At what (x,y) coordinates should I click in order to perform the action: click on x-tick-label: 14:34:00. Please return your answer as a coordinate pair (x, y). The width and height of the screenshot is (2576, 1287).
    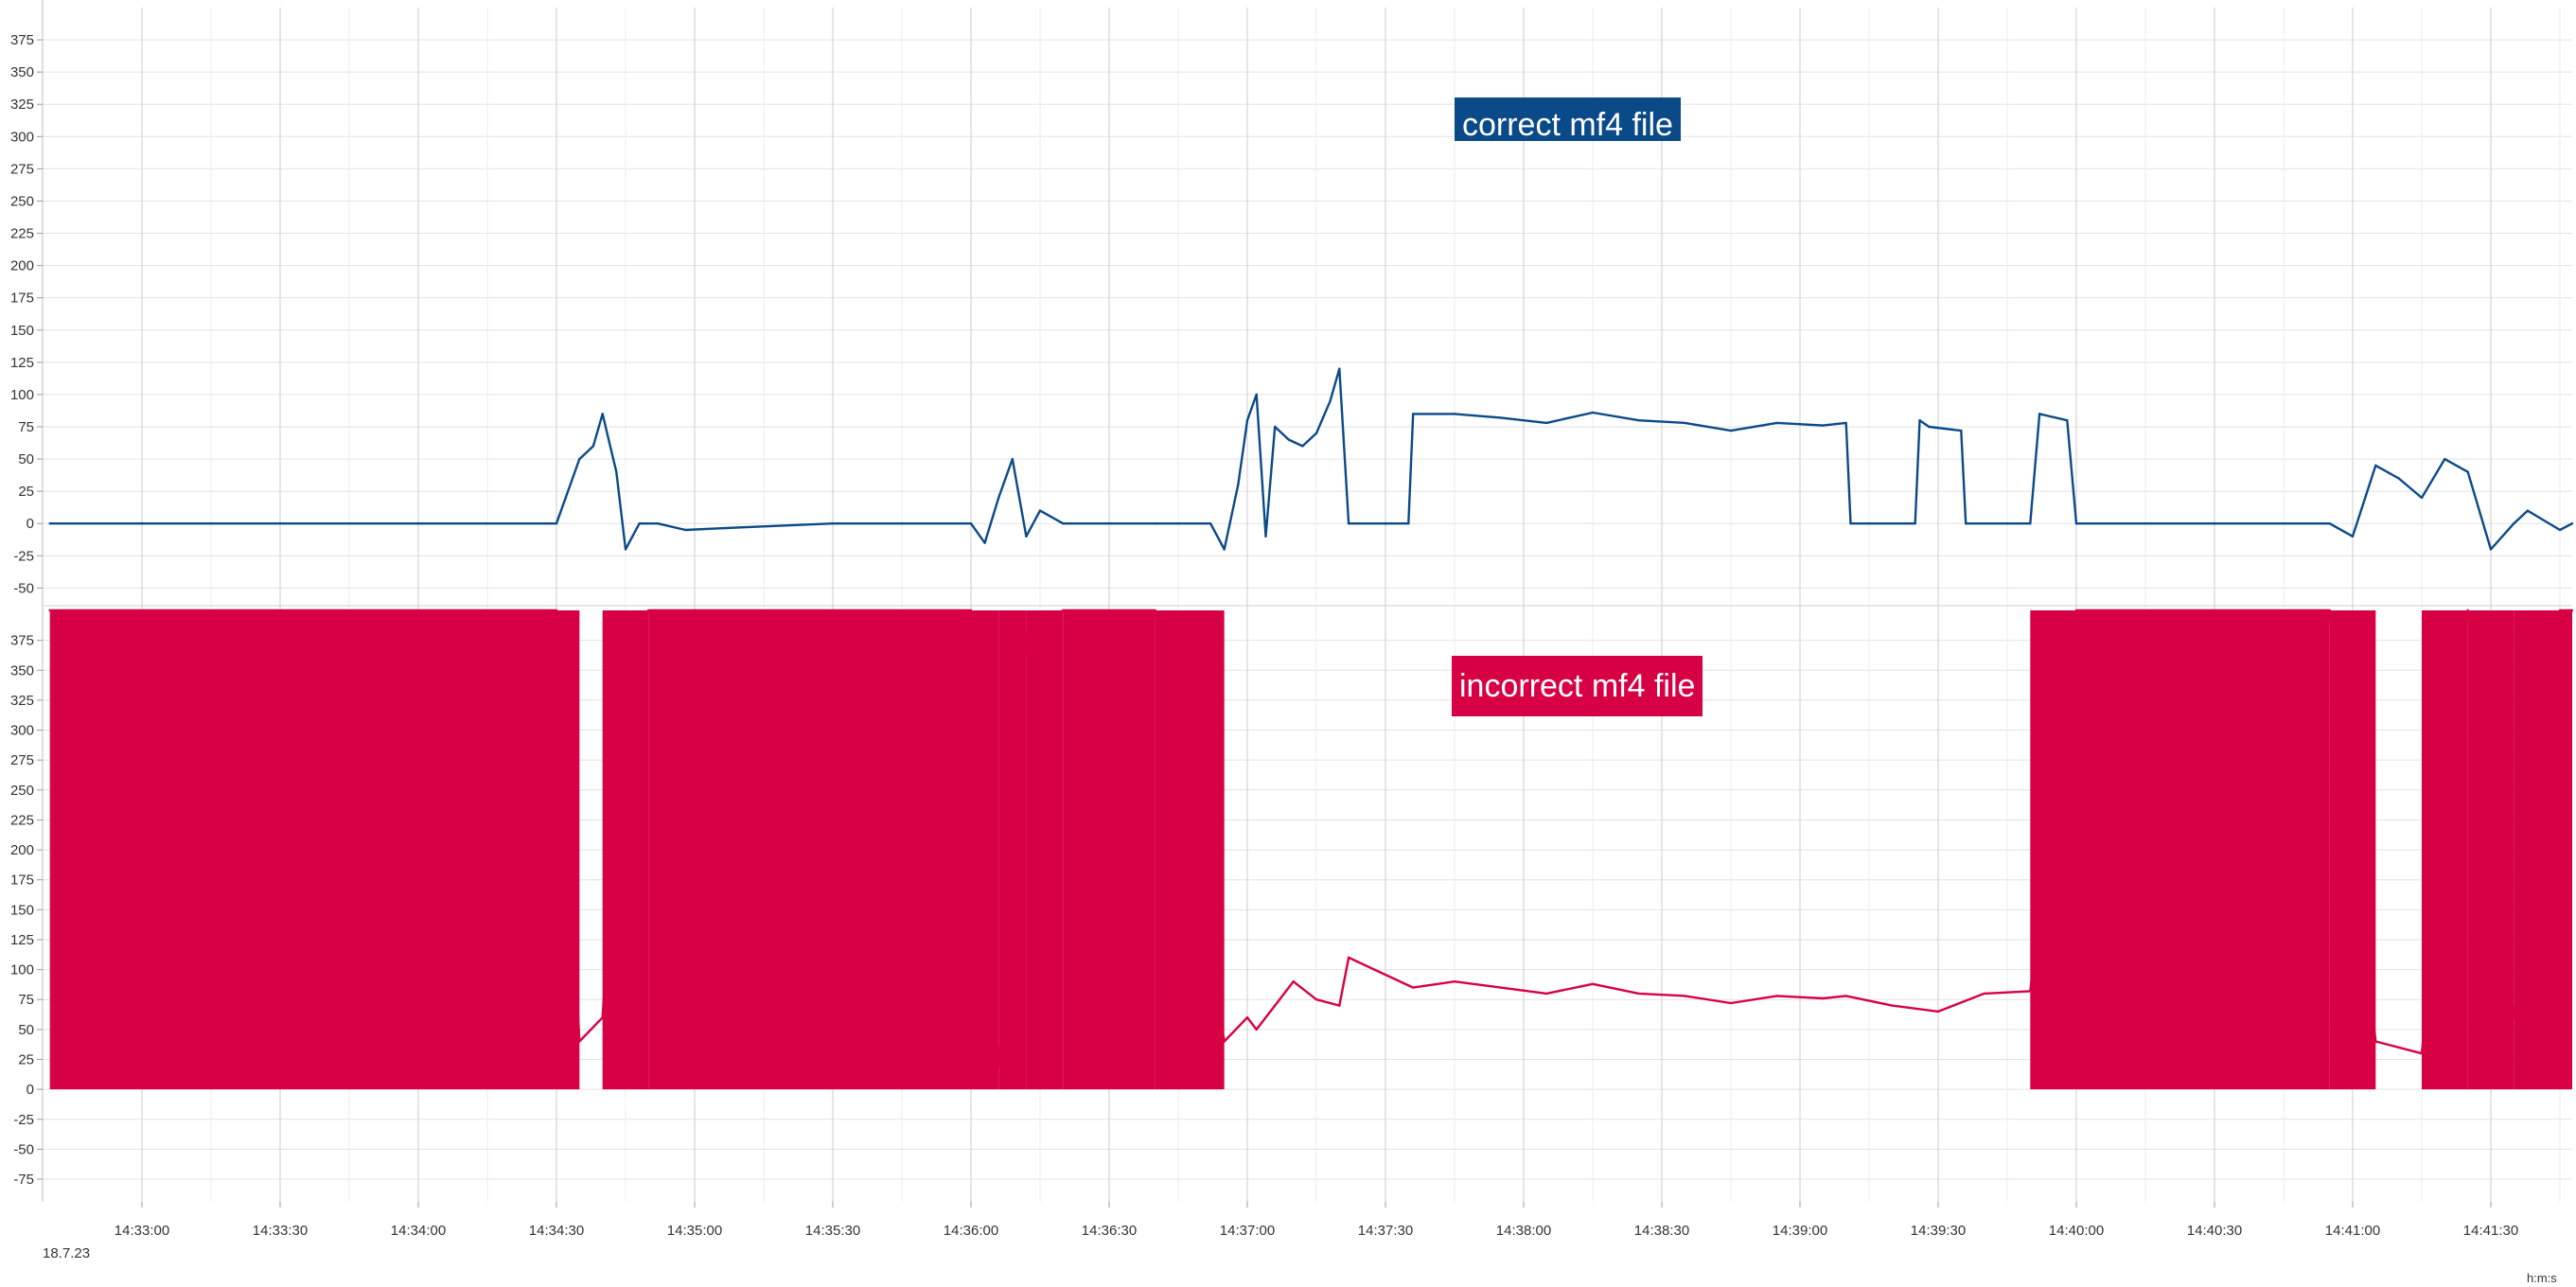
    Looking at the image, I should click on (418, 1231).